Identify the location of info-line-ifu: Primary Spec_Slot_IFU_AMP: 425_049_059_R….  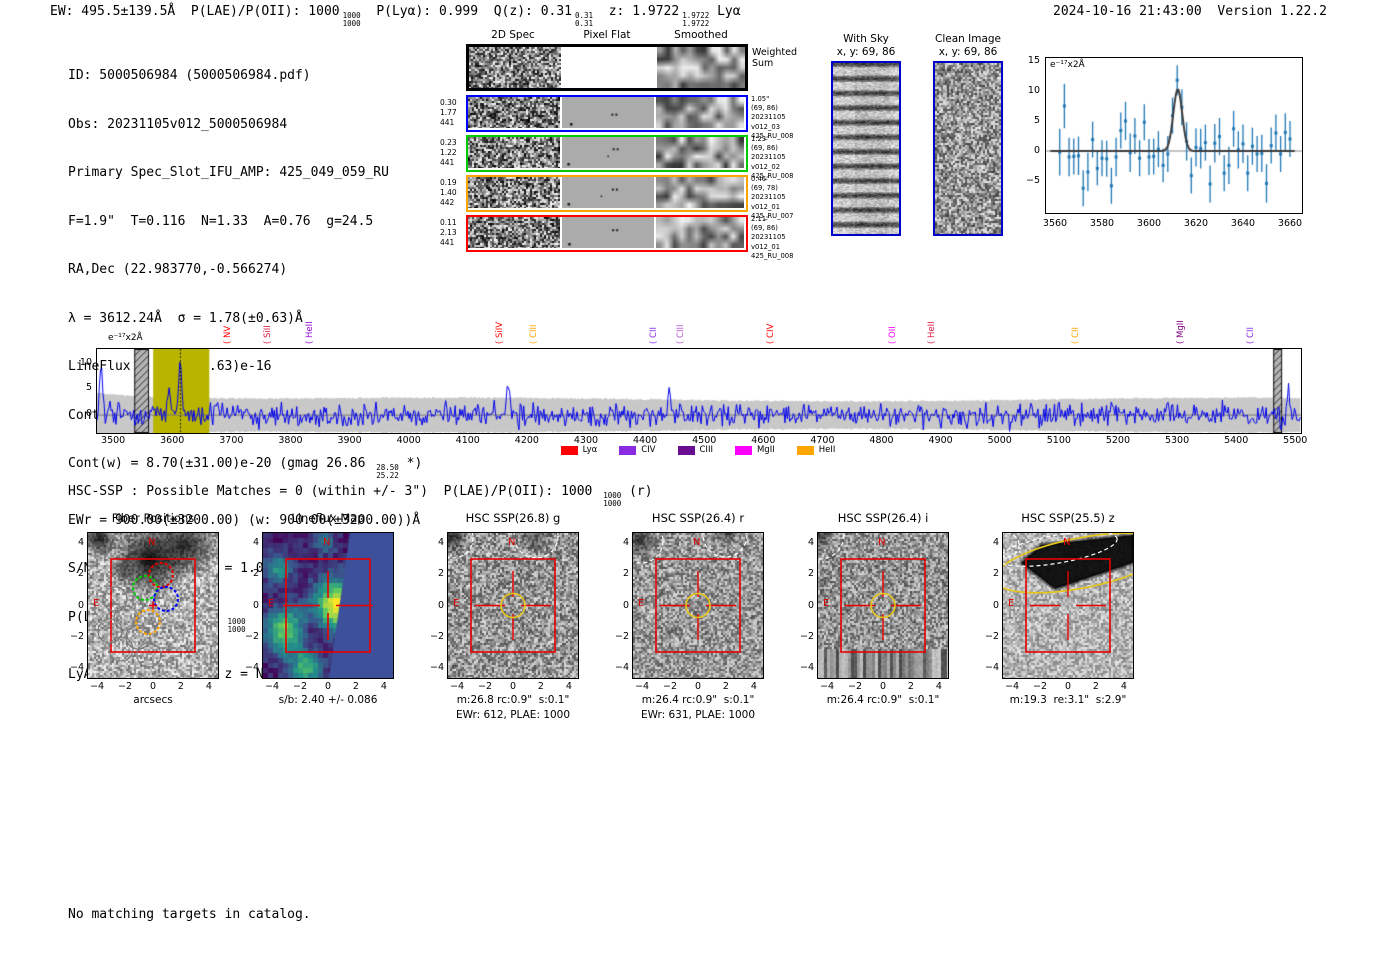
(228, 173).